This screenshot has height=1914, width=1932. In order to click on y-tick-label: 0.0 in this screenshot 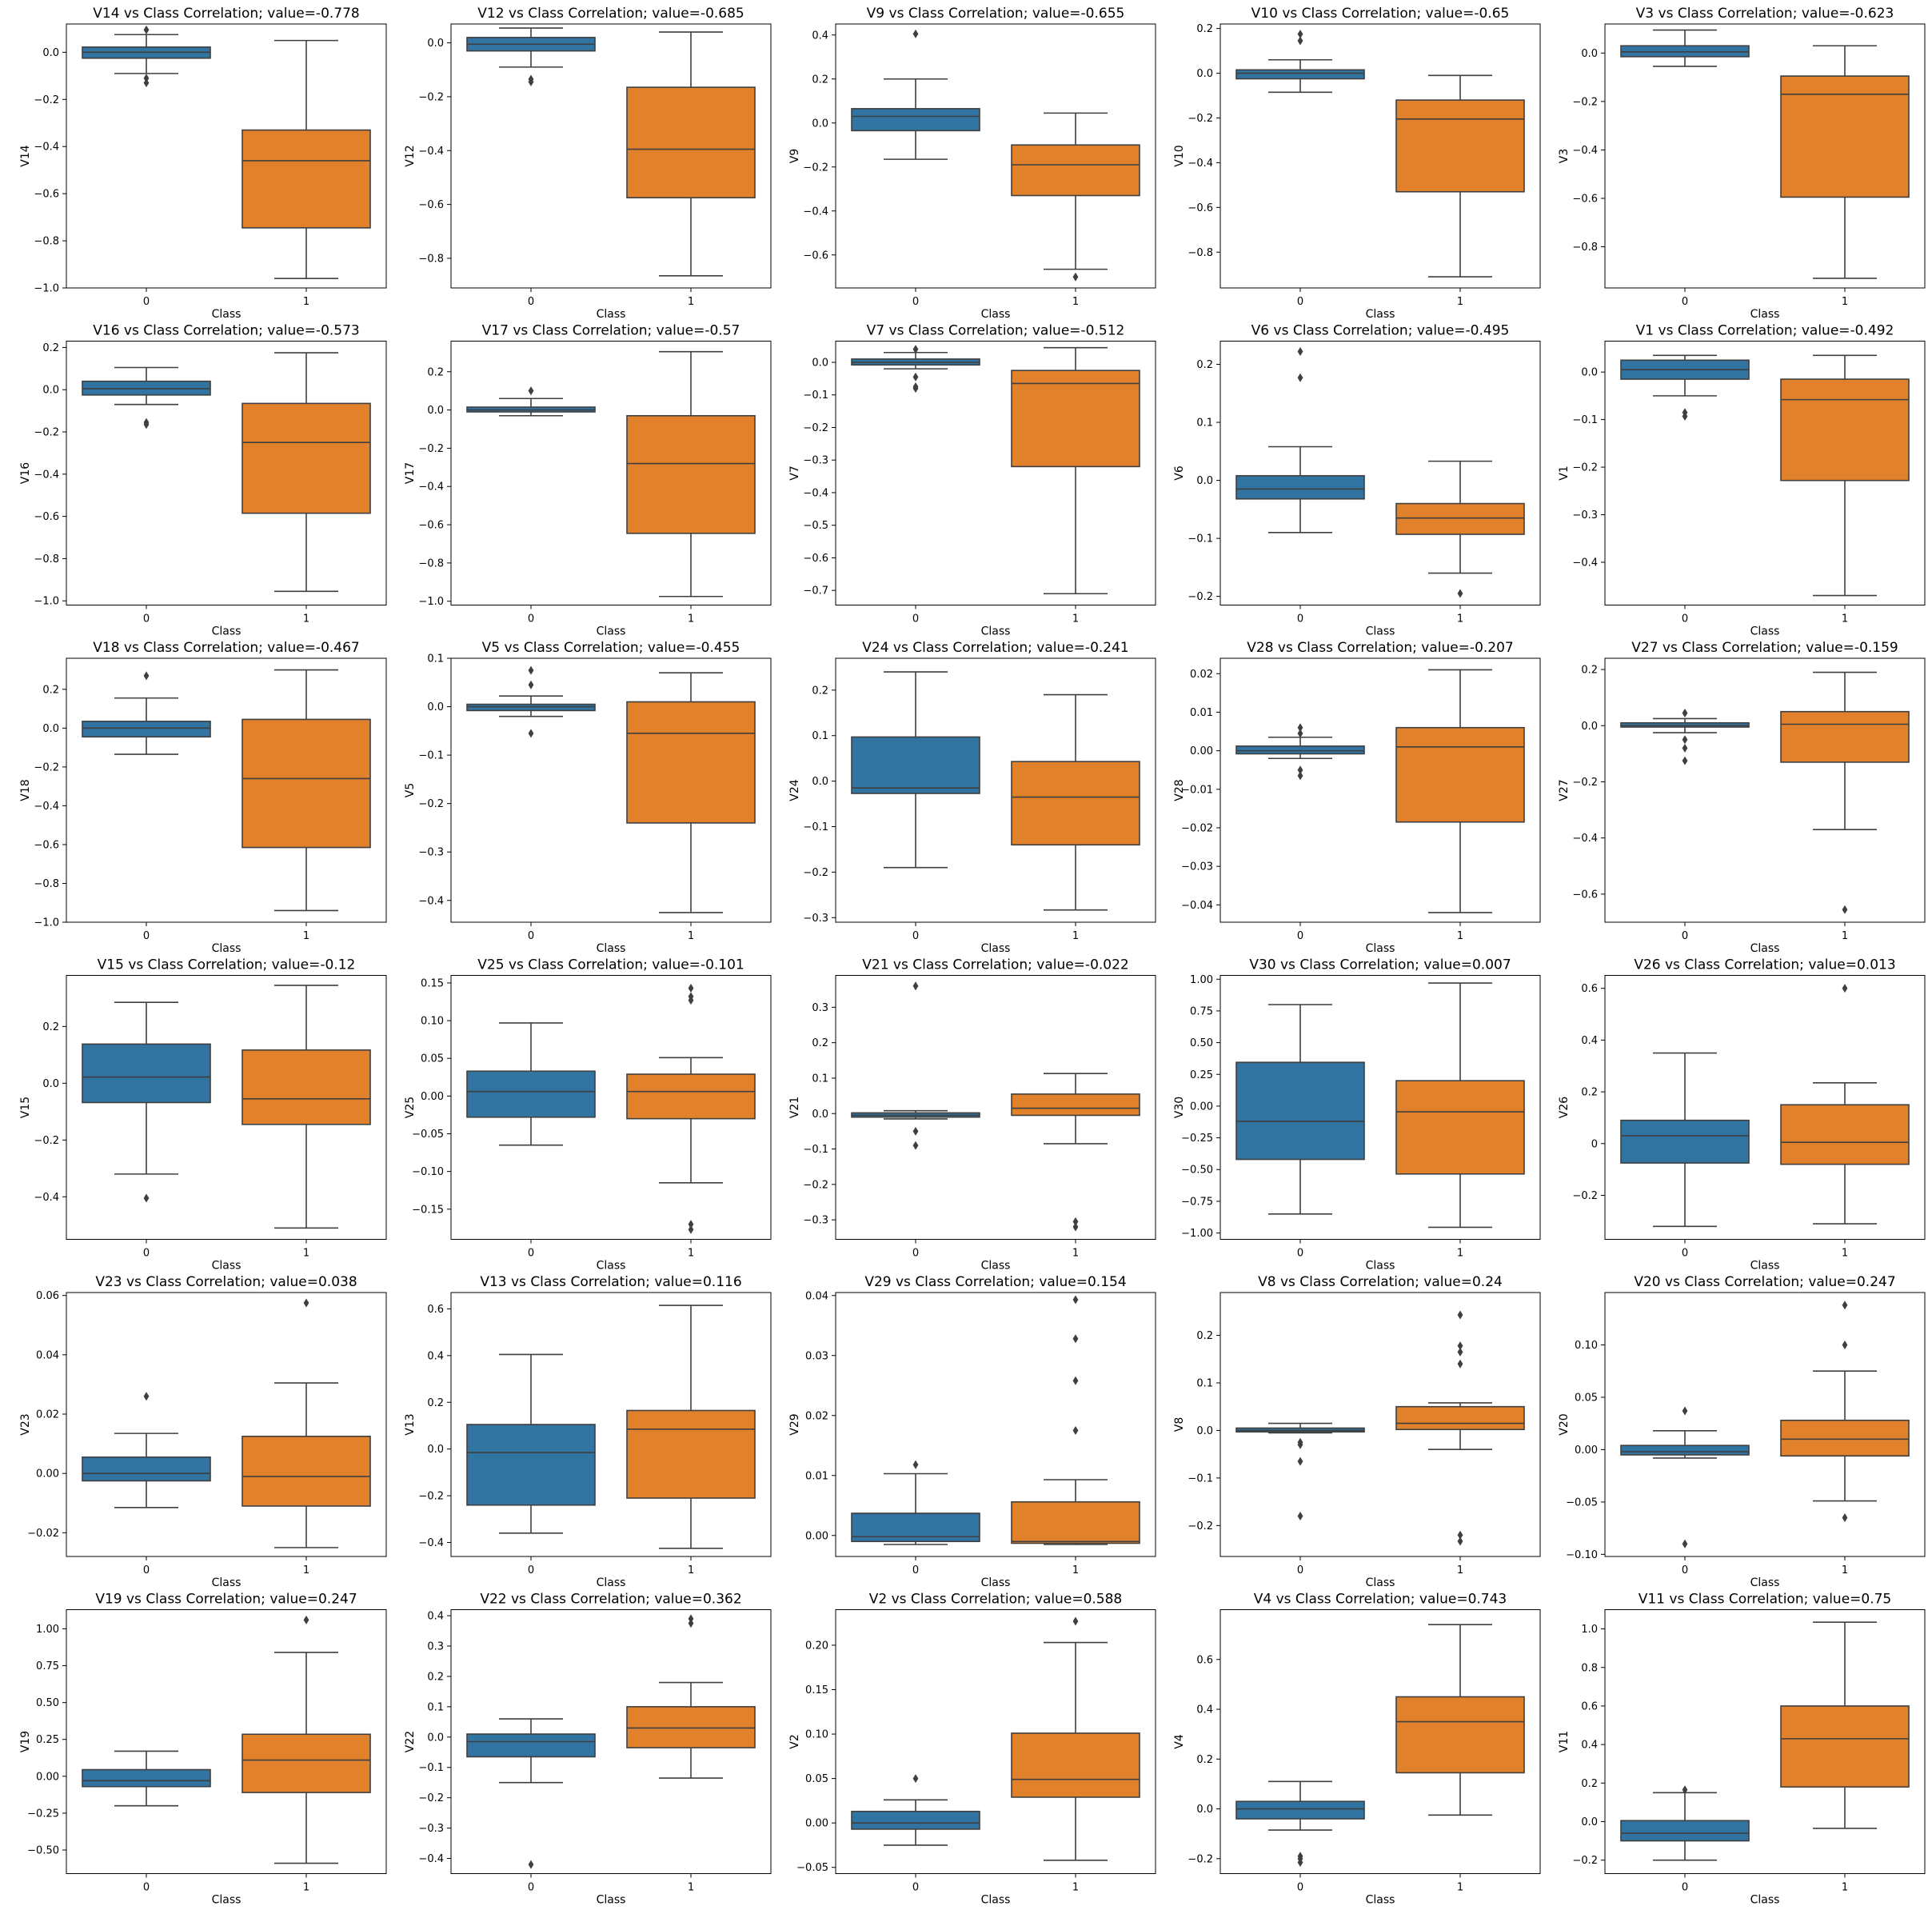, I will do `click(1590, 54)`.